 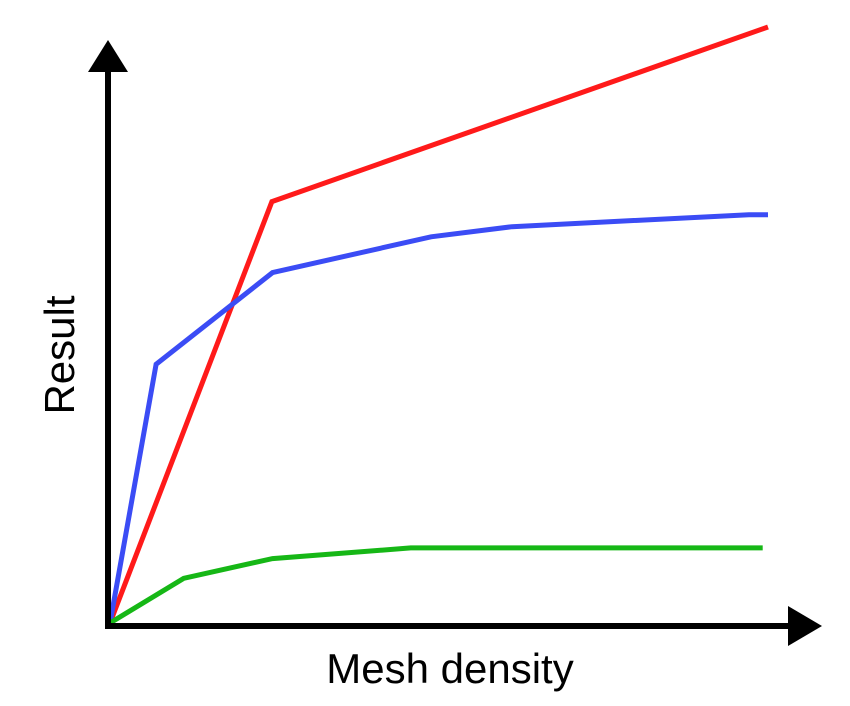 I want to click on x-axis-label: Mesh density, so click(x=449, y=668).